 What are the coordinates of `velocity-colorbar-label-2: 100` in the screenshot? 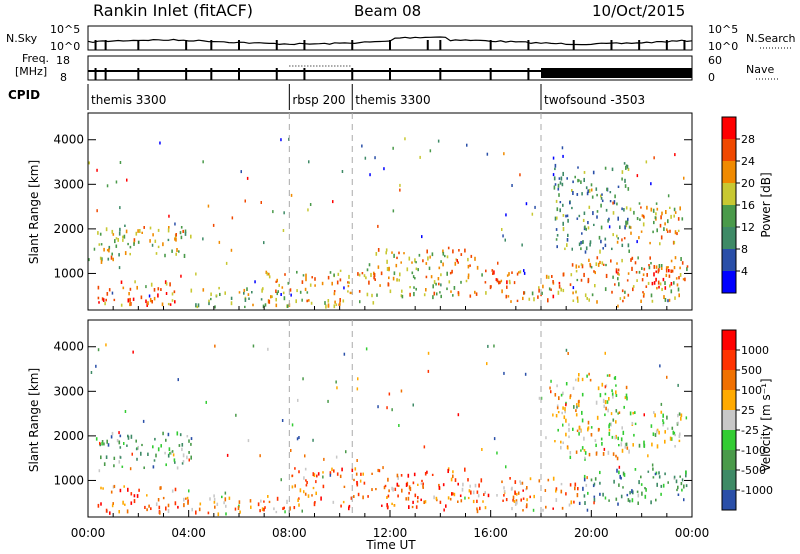 It's located at (751, 390).